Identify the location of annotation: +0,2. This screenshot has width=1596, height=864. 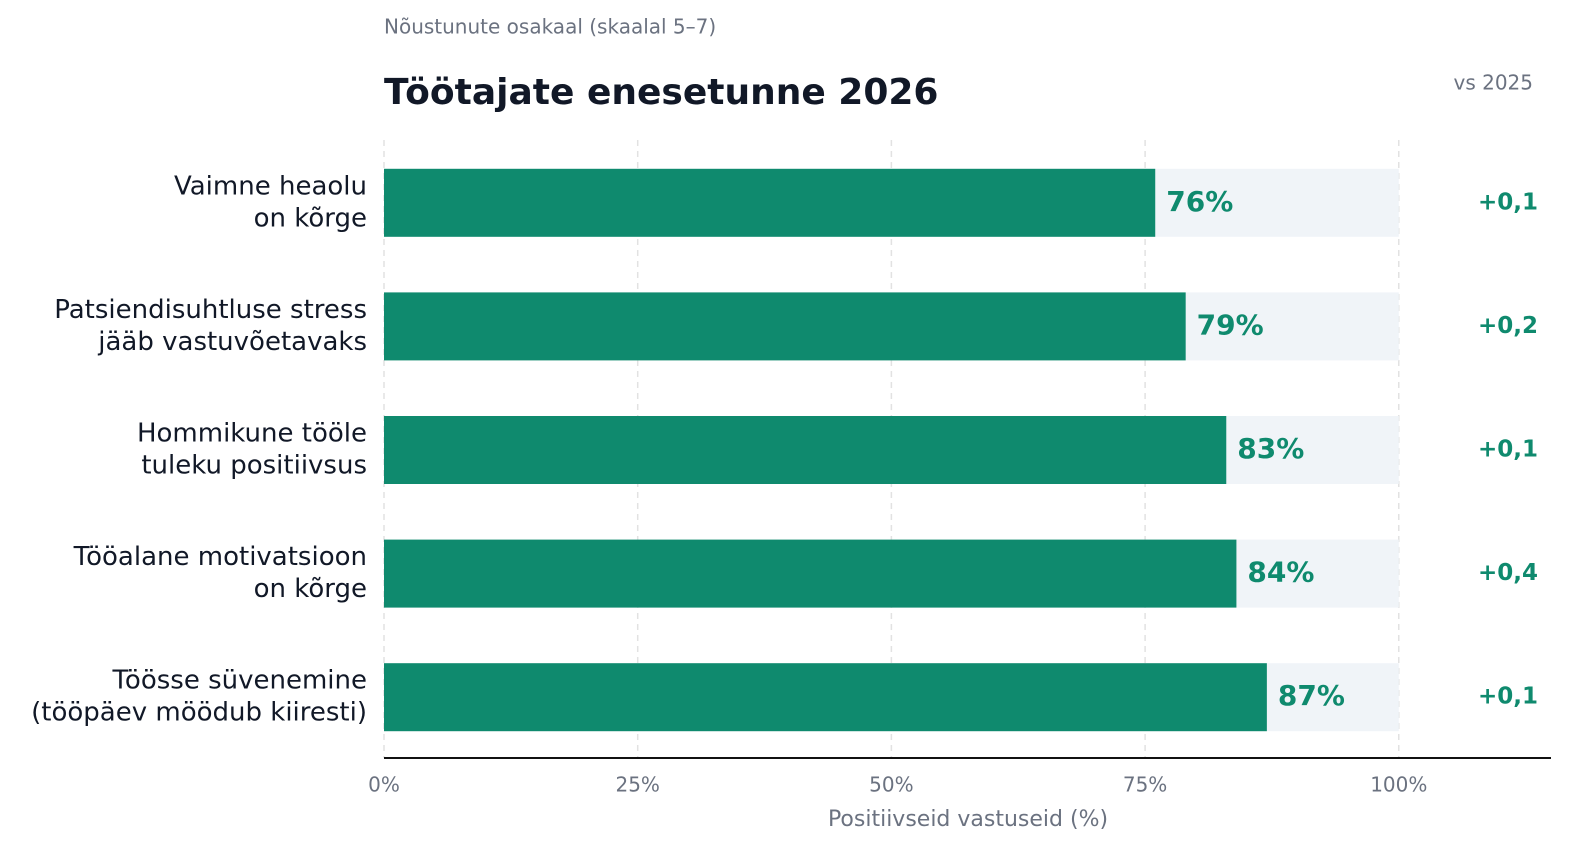
(1508, 326).